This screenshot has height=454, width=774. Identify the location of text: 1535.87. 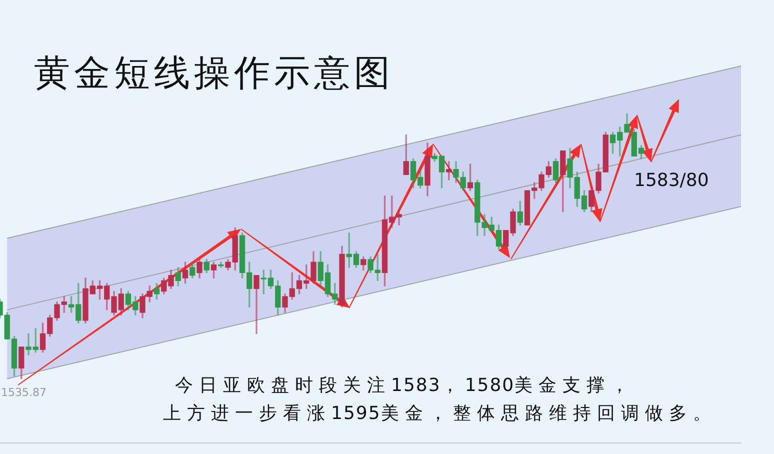
(23, 392).